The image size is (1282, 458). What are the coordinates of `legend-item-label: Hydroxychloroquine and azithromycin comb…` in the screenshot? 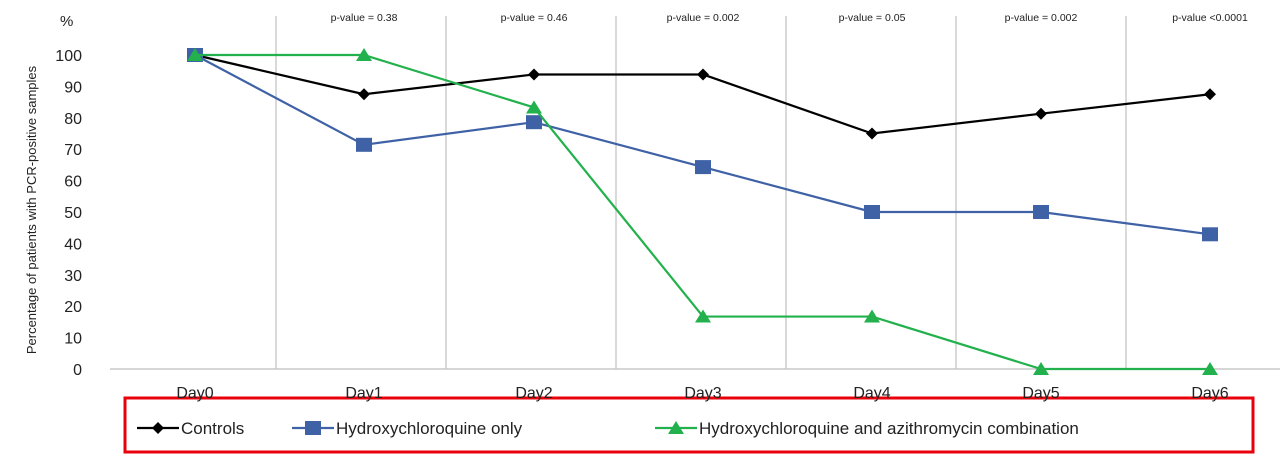 It's located at (889, 428).